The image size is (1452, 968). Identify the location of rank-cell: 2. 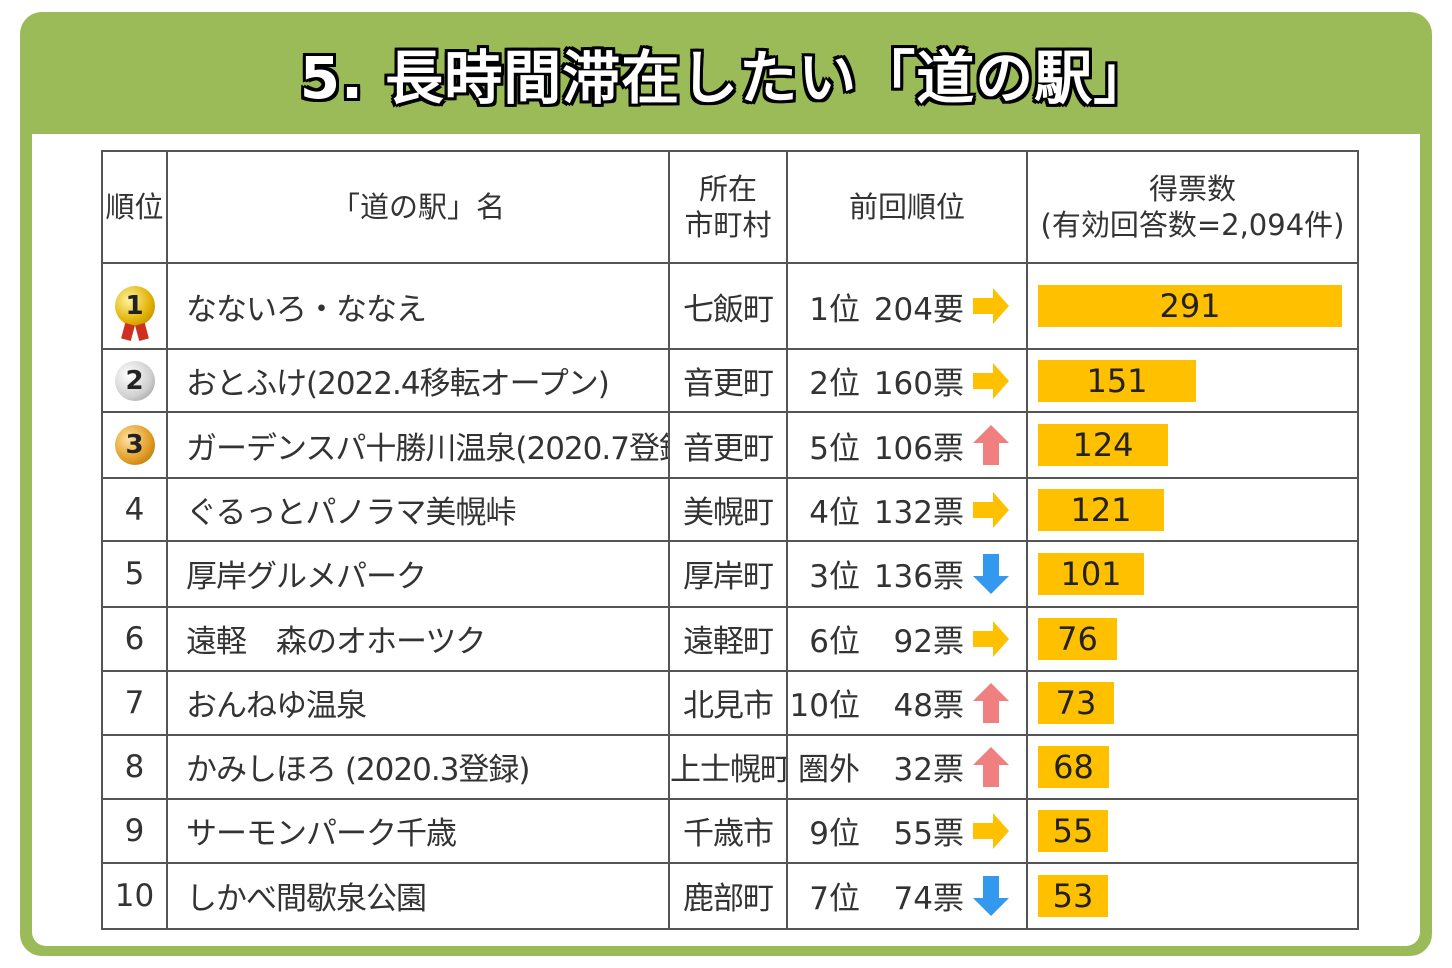
(134, 381).